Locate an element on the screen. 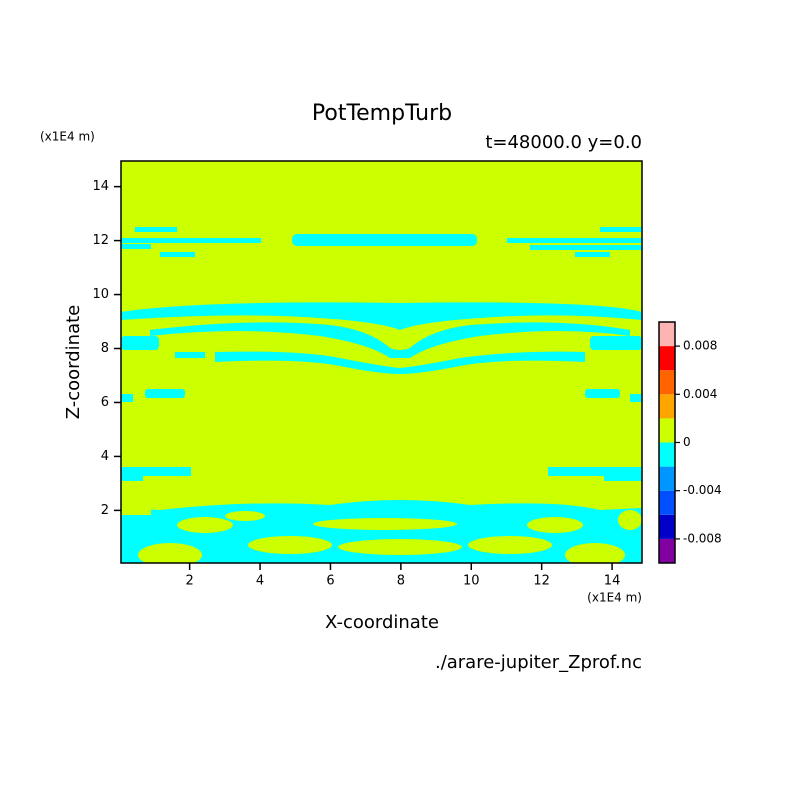 The image size is (804, 808). y-tick-label: 2 is located at coordinates (105, 510).